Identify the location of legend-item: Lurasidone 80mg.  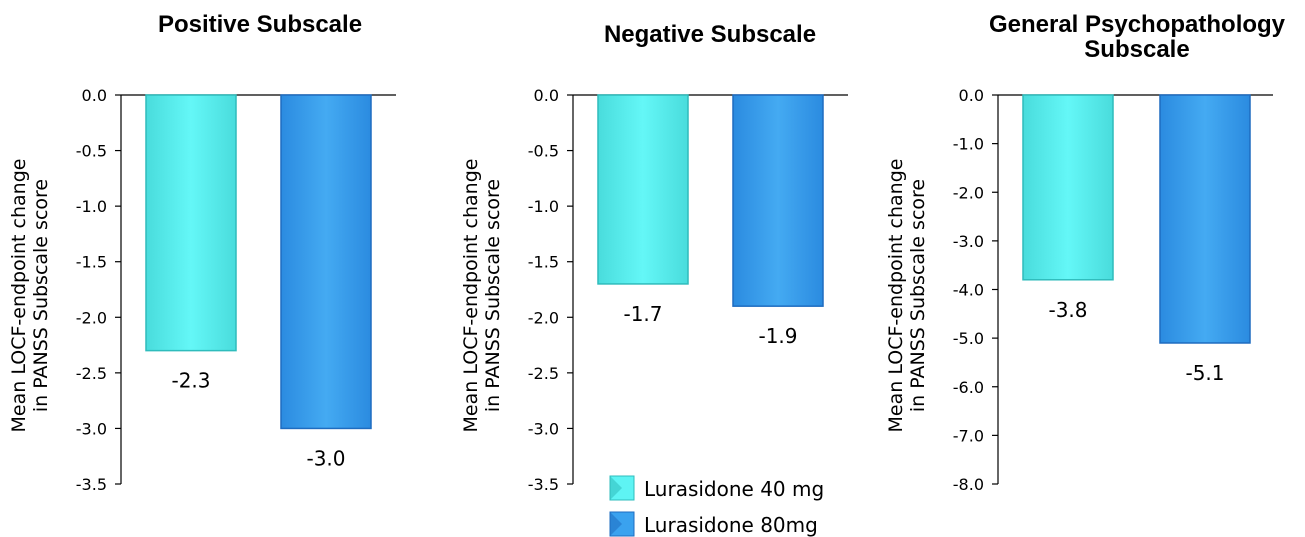
(713, 524).